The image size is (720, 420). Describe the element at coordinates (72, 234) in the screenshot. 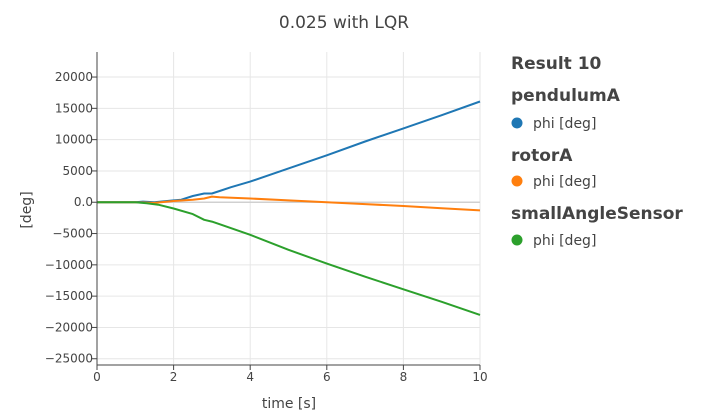

I see `y-tick-label: −5000` at that location.